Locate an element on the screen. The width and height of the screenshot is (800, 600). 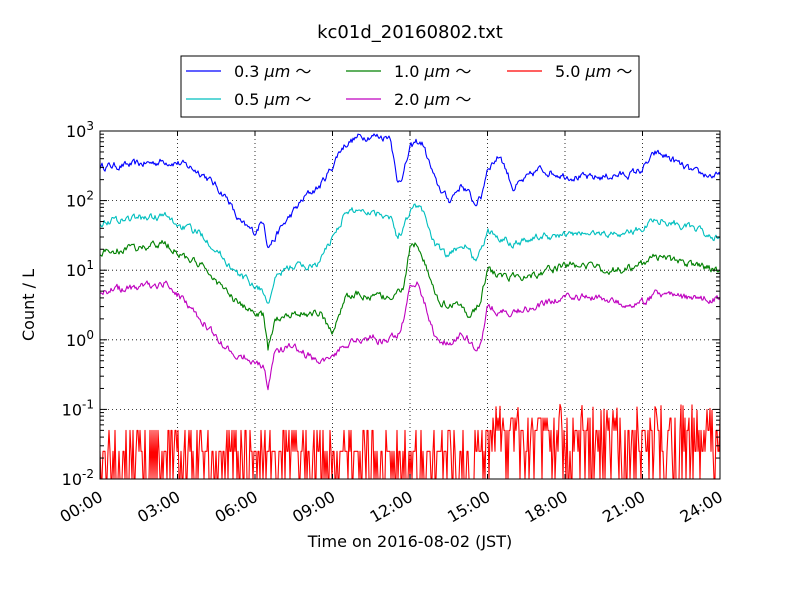
legend-label: 0.3 μm ～ is located at coordinates (272, 71).